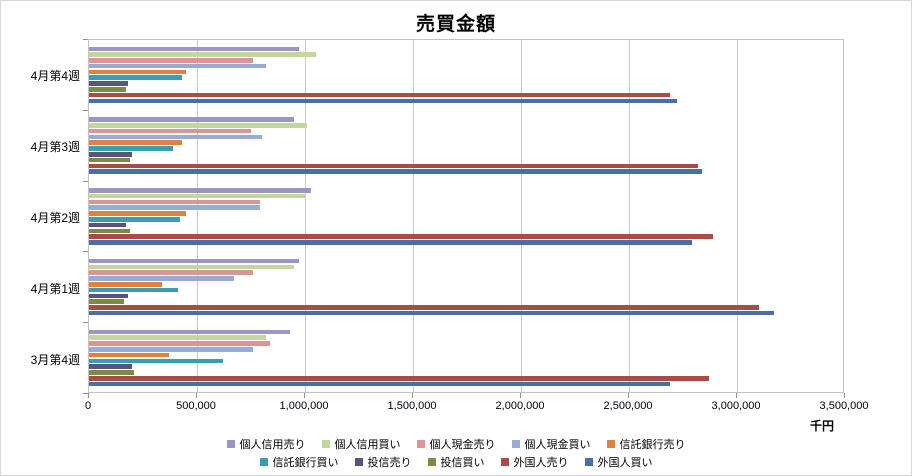  What do you see at coordinates (55, 147) in the screenshot?
I see `y-axis-label: 4月第3週` at bounding box center [55, 147].